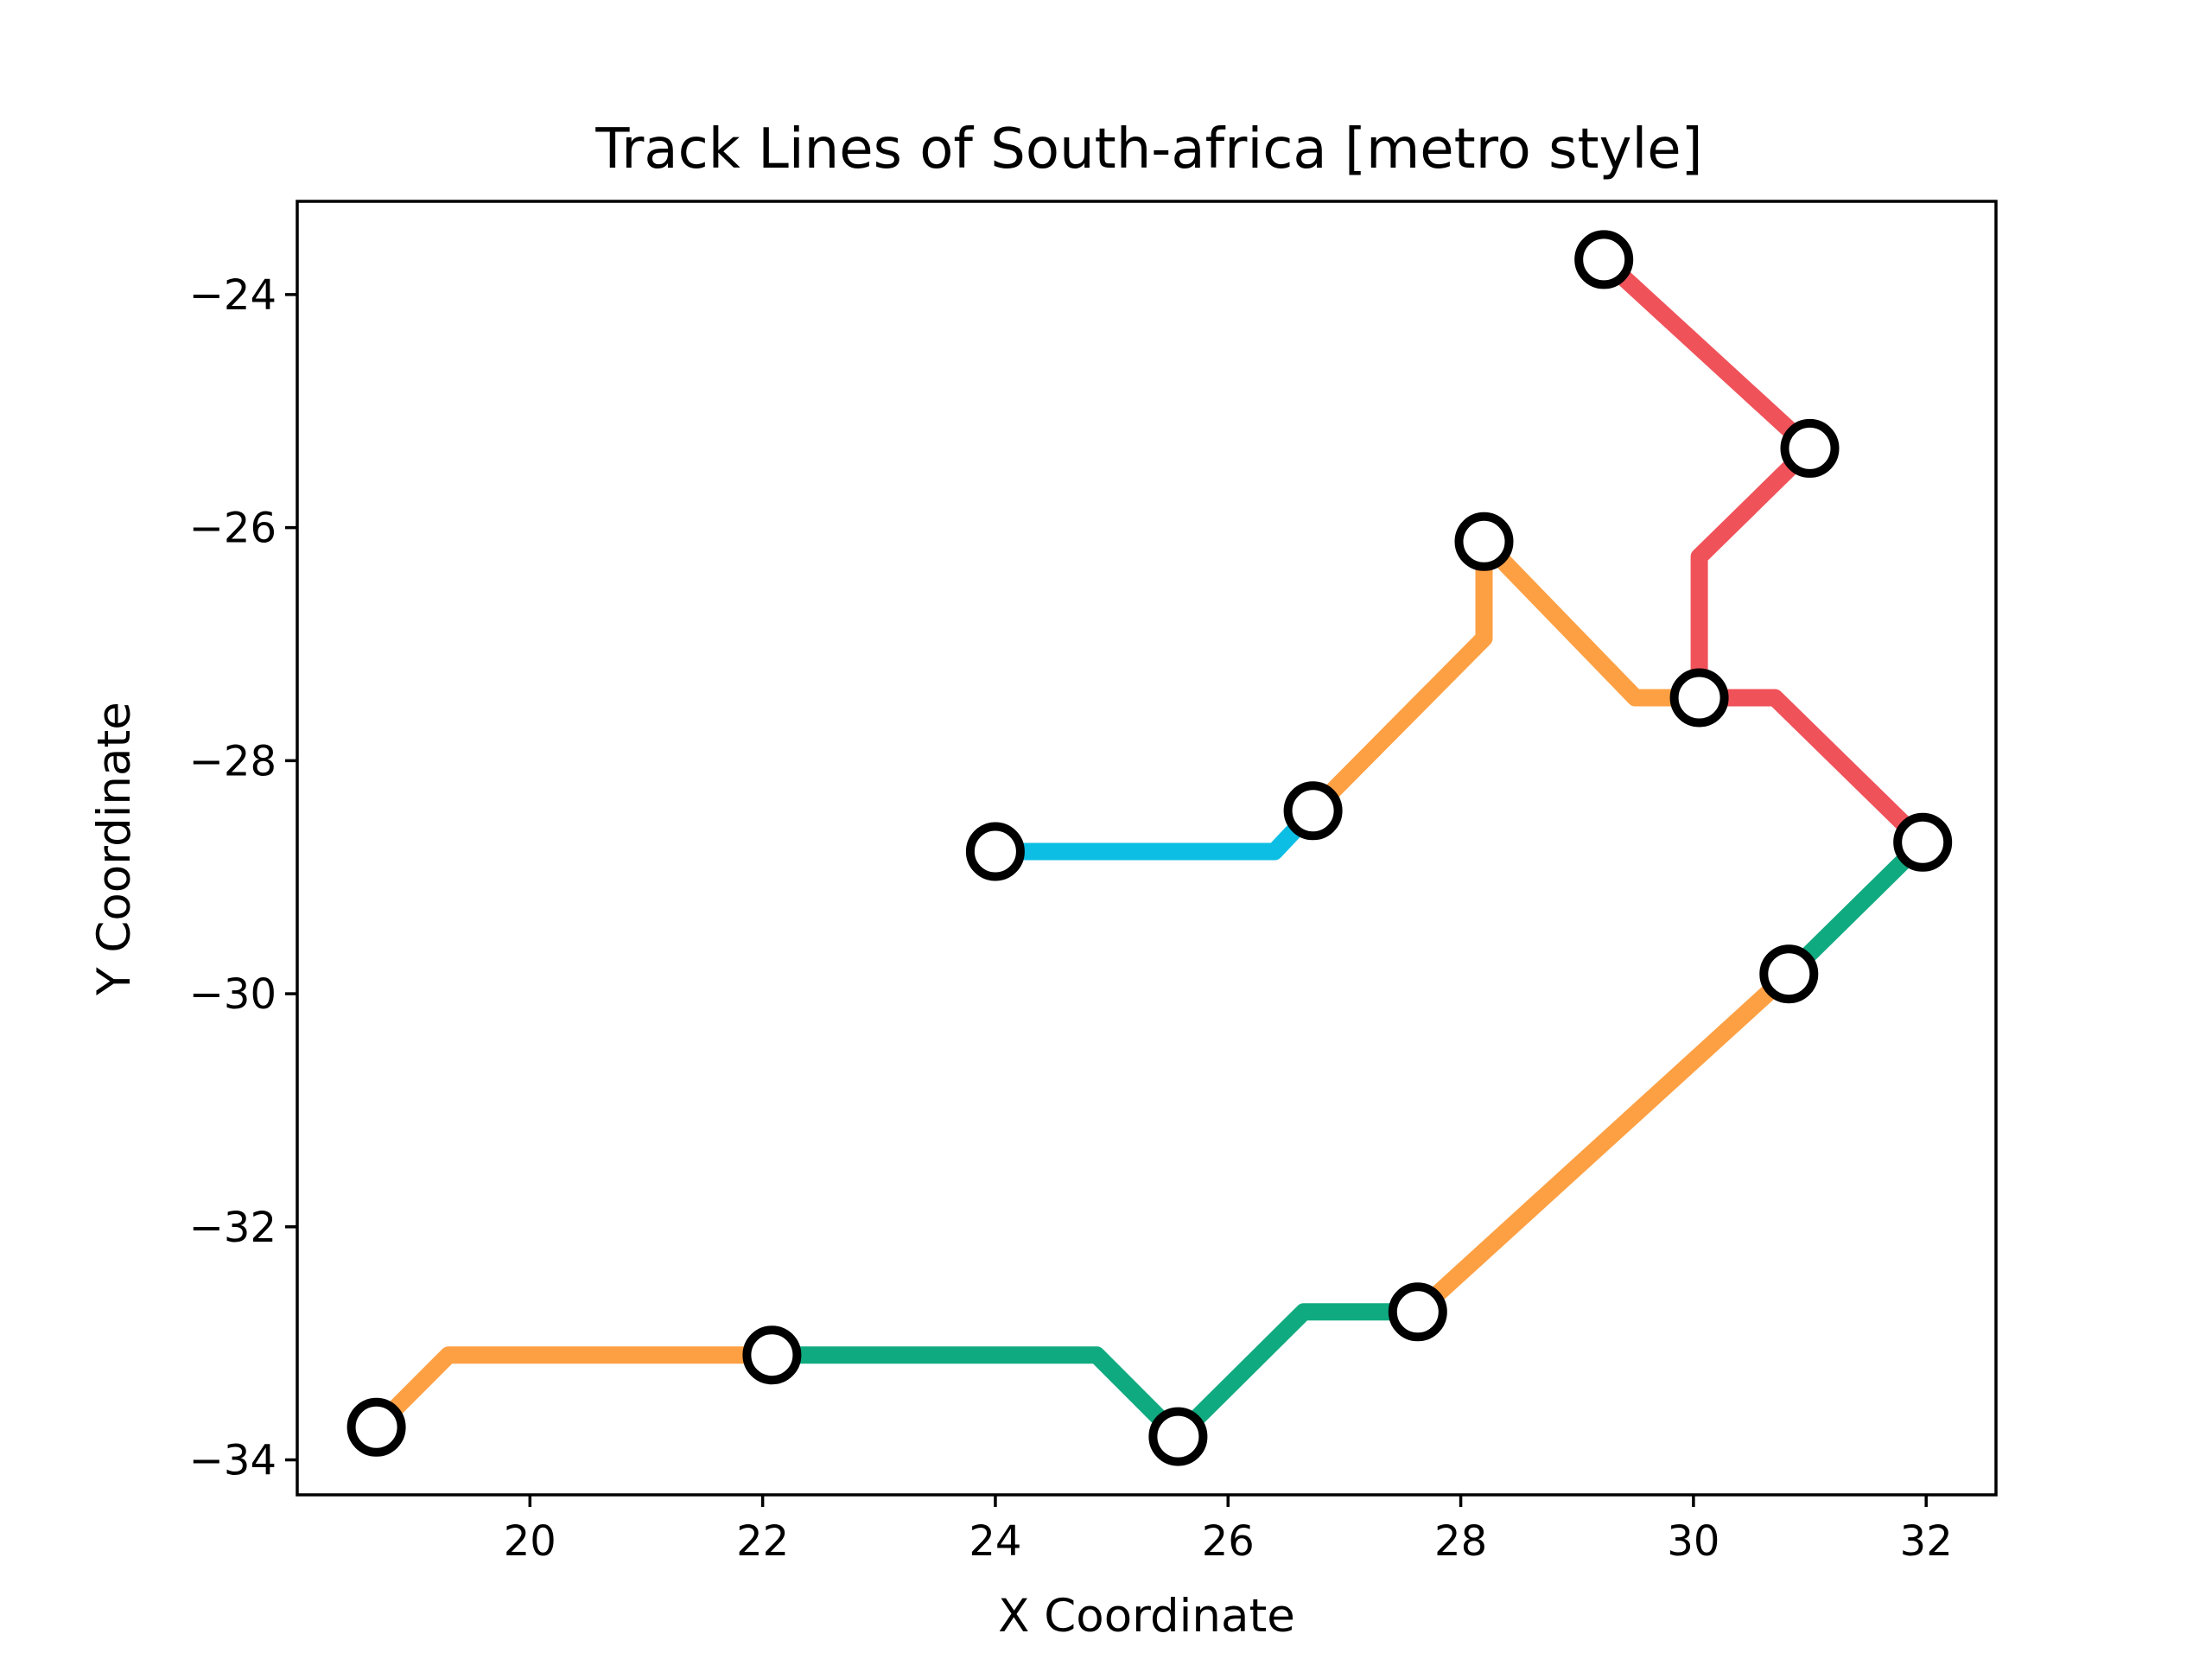 The width and height of the screenshot is (2212, 1659). Describe the element at coordinates (114, 849) in the screenshot. I see `y-axis-label: Y Coordinate` at that location.